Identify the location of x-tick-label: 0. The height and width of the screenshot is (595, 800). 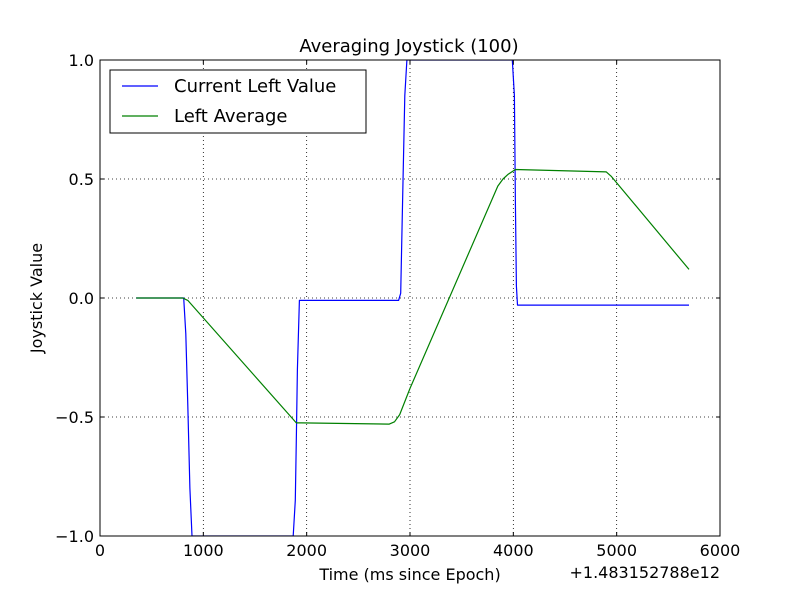
(100, 550).